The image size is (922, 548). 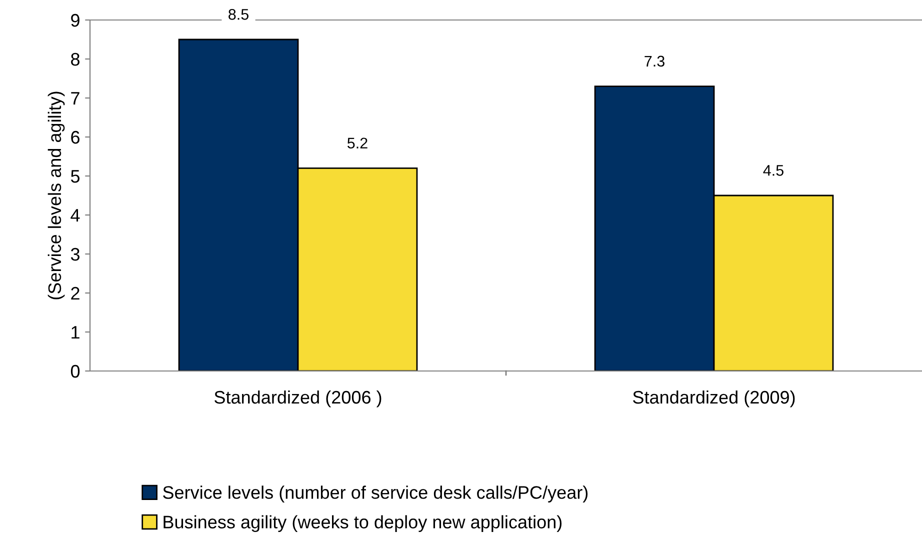 What do you see at coordinates (357, 143) in the screenshot?
I see `data-label: 5.2` at bounding box center [357, 143].